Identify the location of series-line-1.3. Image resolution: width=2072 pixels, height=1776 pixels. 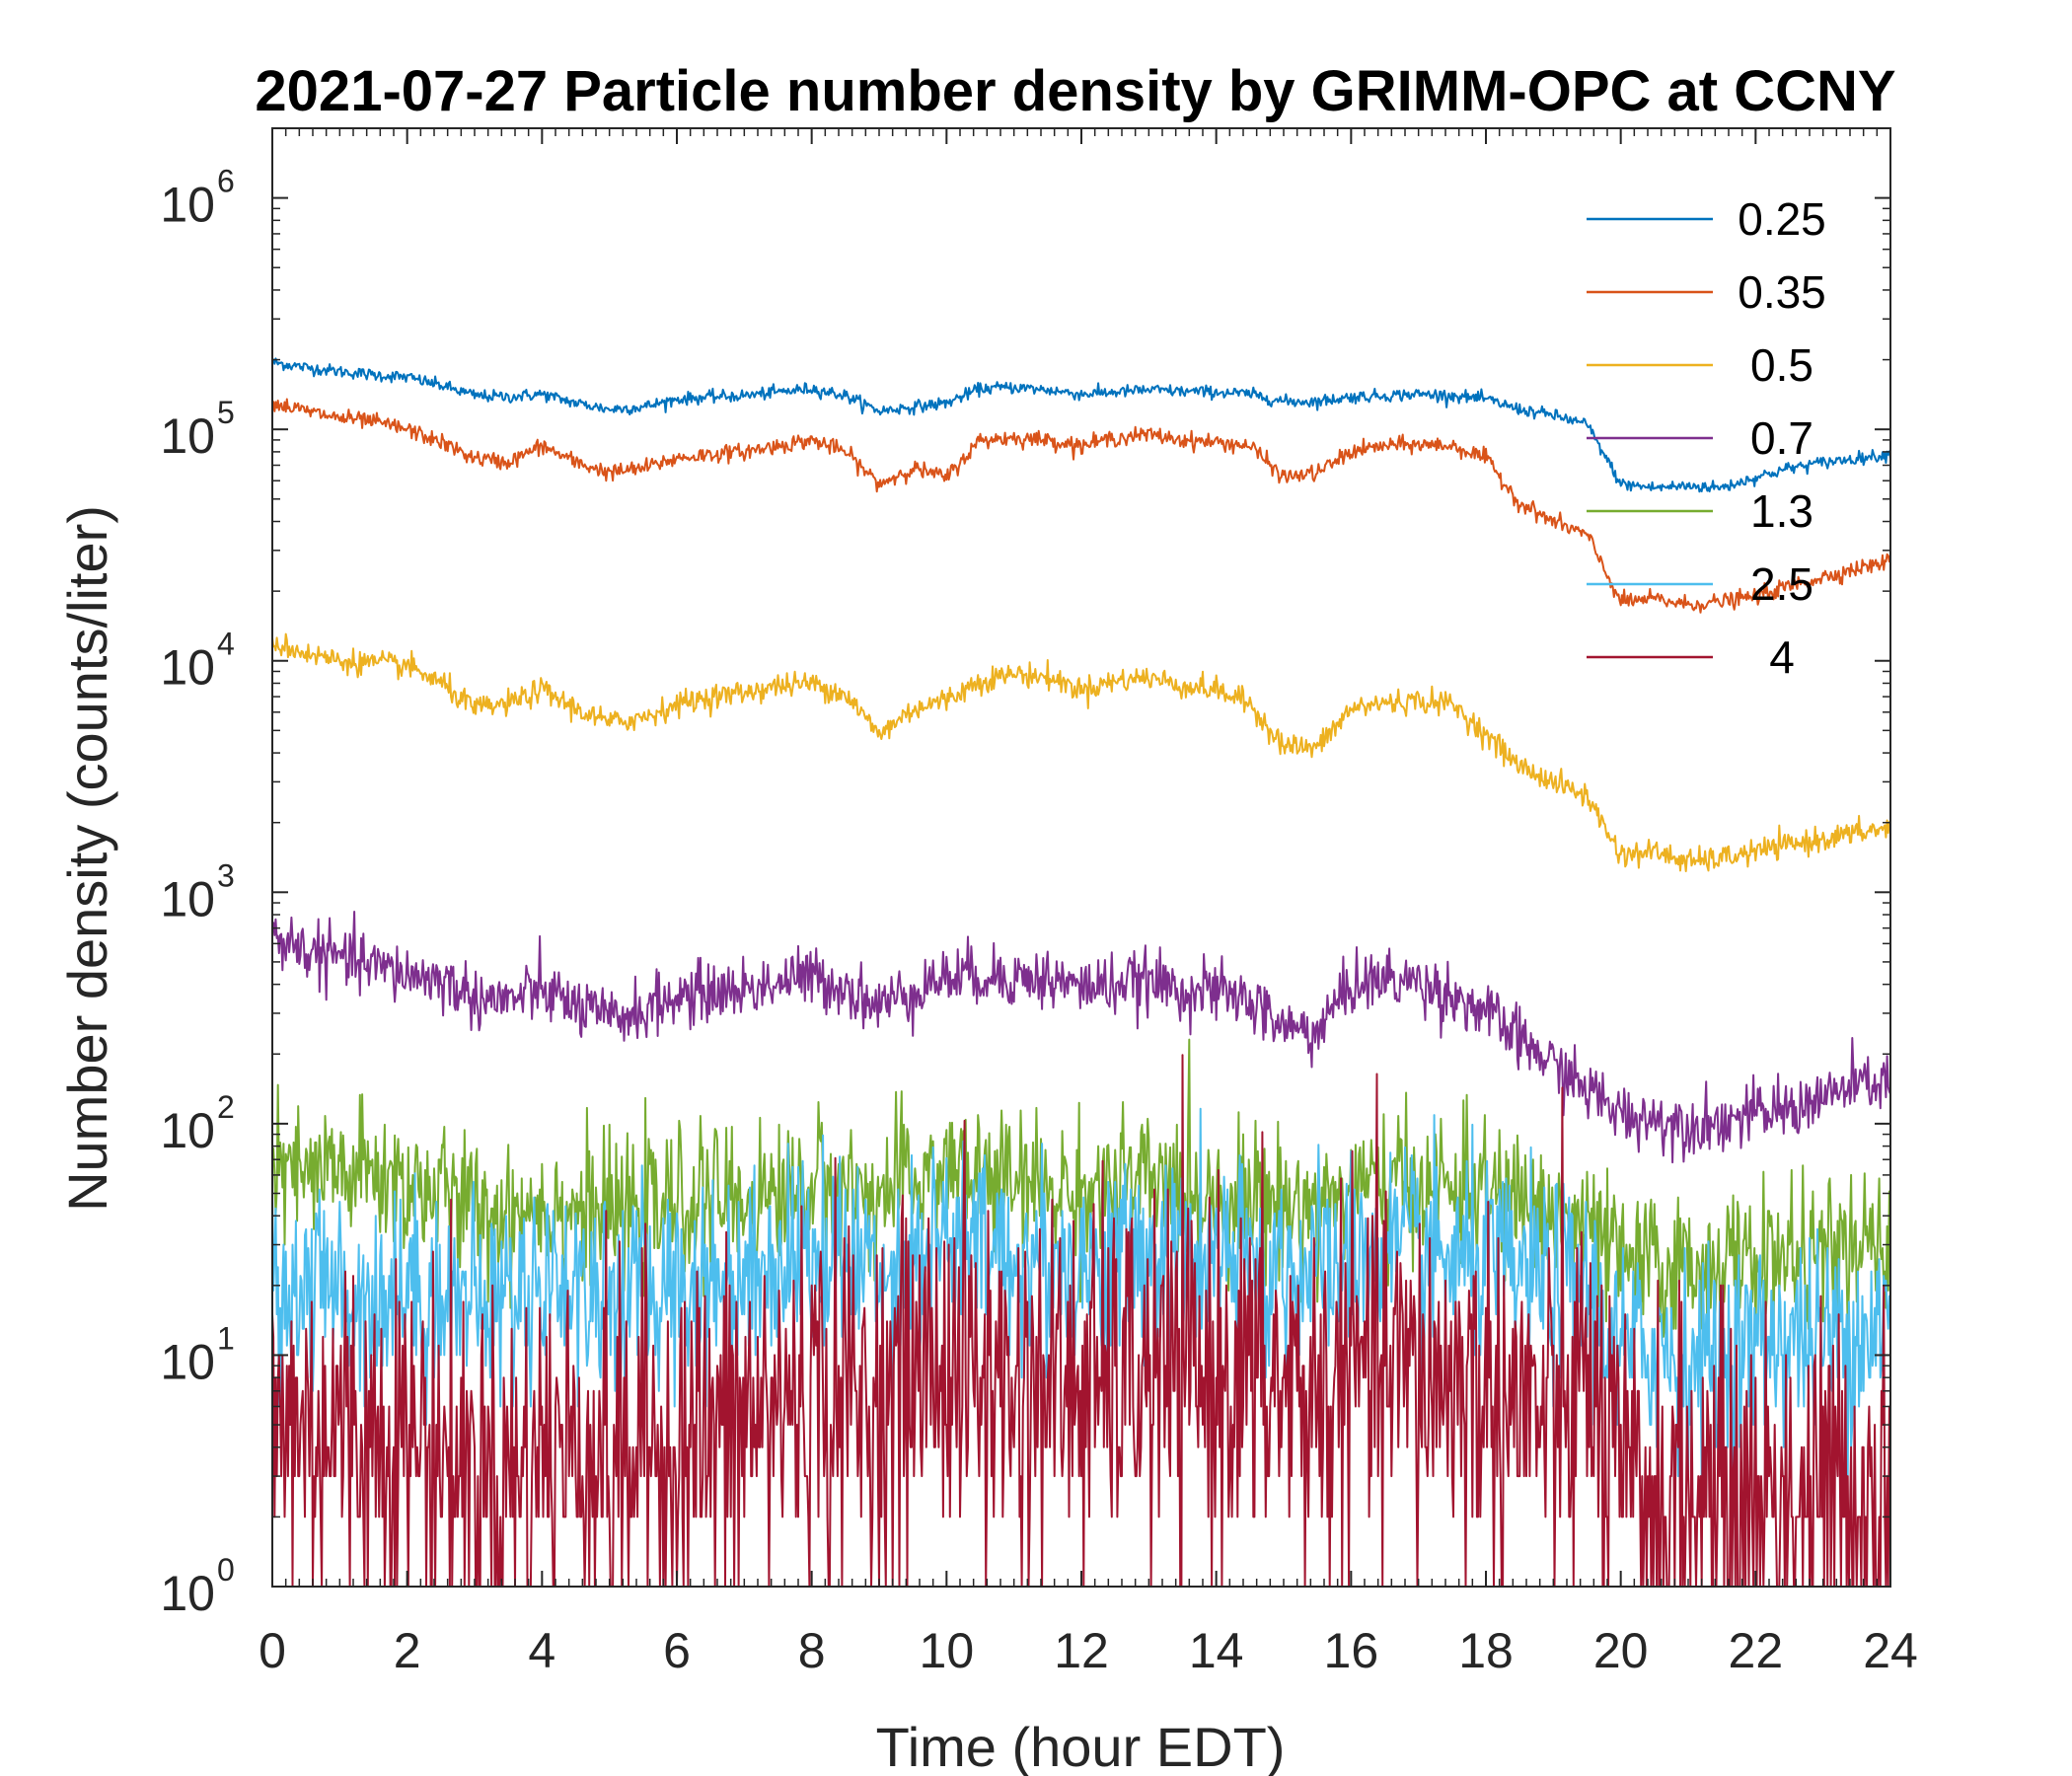
(1081, 1193).